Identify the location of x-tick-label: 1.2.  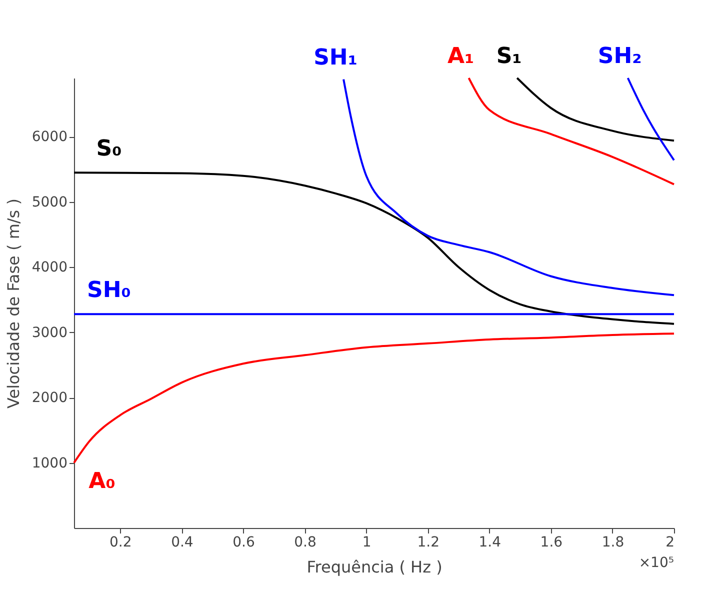
(428, 542).